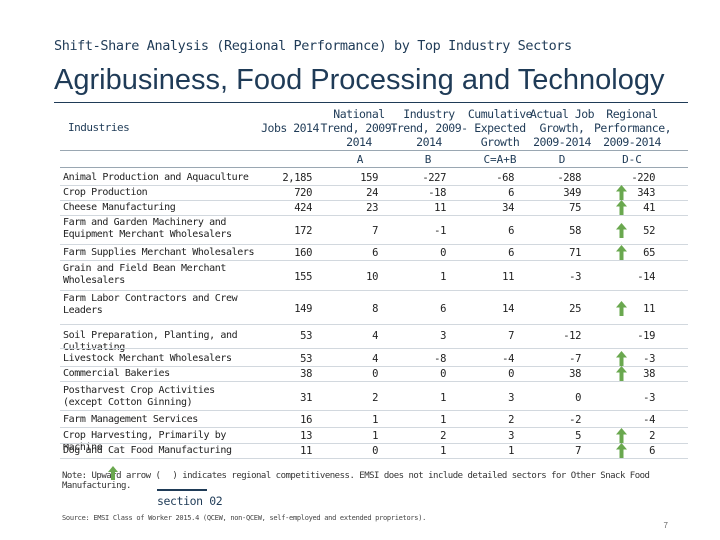 This screenshot has height=540, width=720. Describe the element at coordinates (633, 128) in the screenshot. I see `header-regional: Regional Performance, 2009-2014` at that location.